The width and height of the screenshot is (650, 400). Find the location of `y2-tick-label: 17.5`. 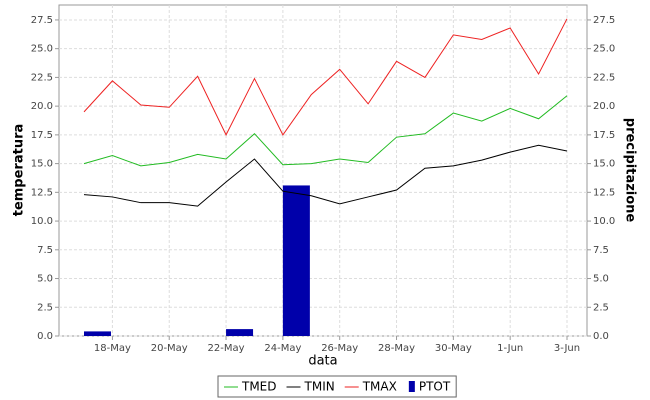

y2-tick-label: 17.5 is located at coordinates (604, 135).